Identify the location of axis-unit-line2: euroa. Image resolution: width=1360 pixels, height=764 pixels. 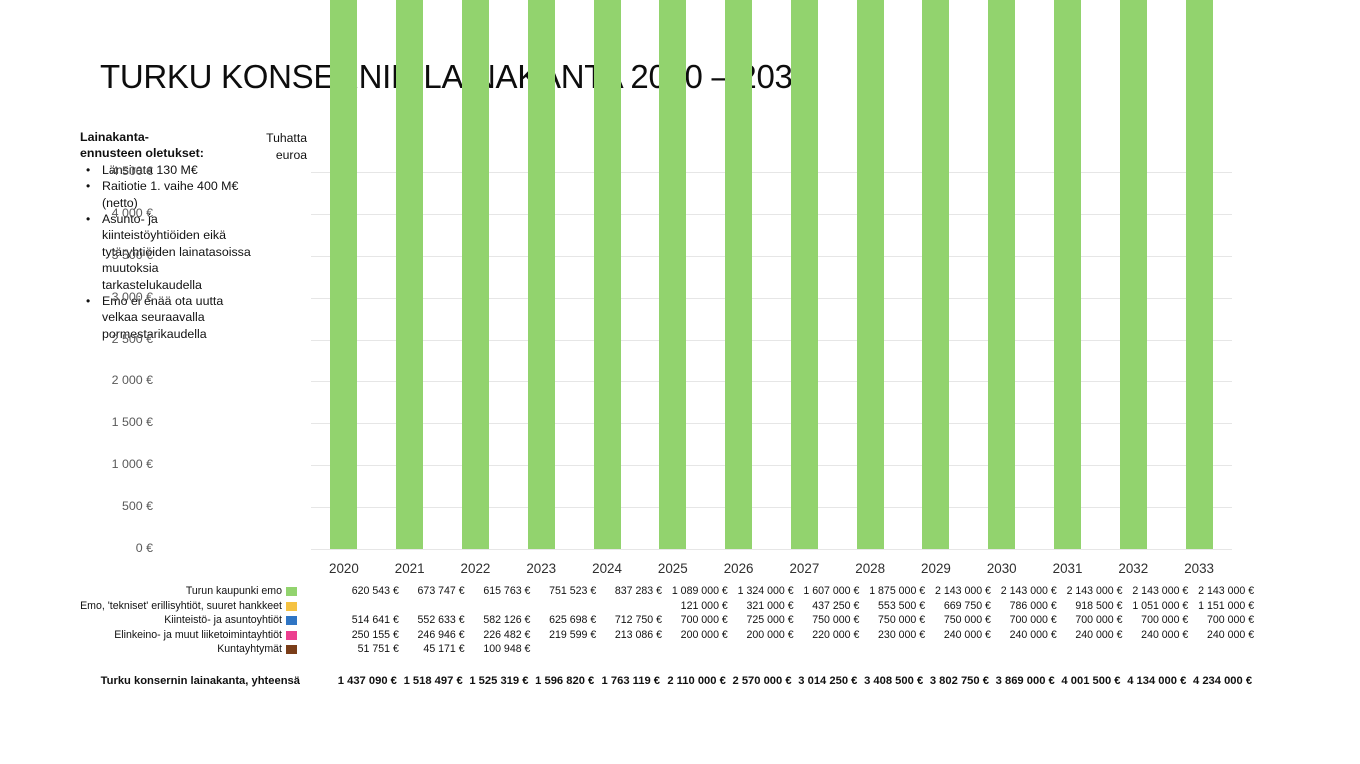
(291, 154).